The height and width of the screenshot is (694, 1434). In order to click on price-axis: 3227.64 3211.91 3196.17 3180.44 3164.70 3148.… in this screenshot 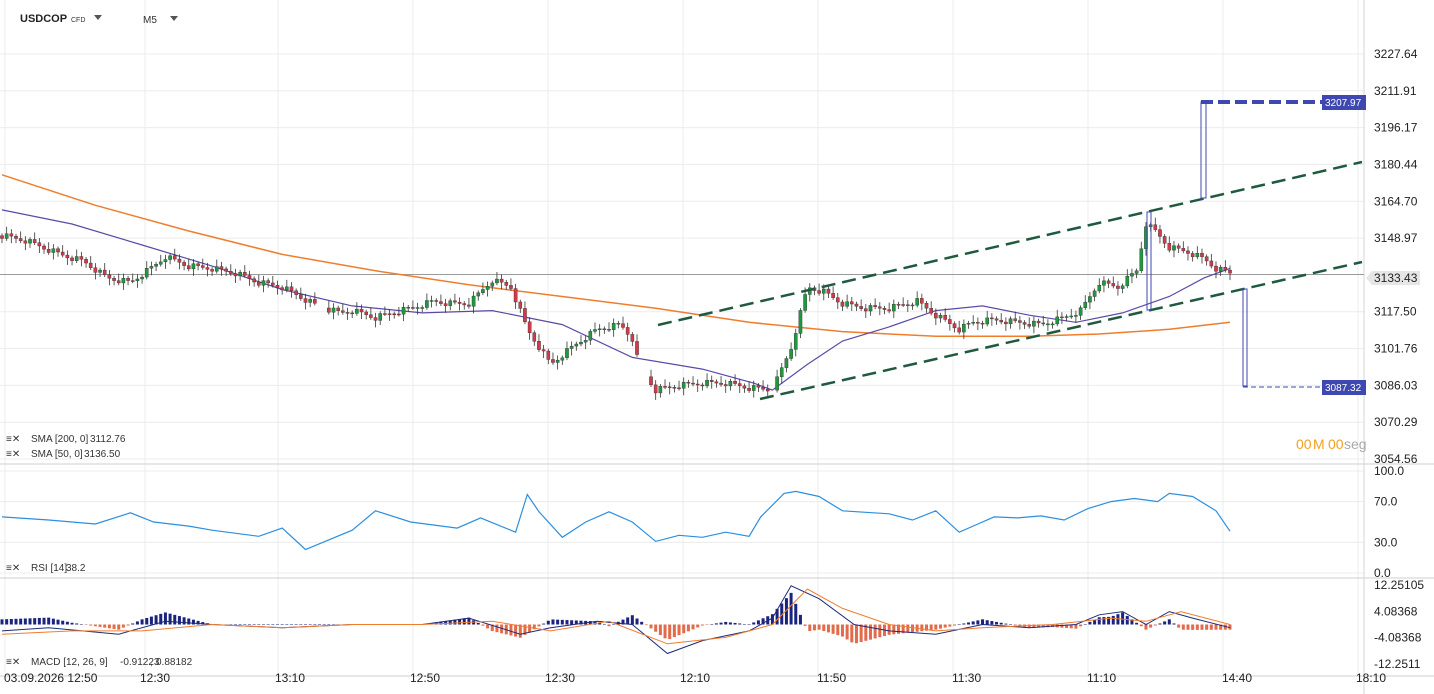, I will do `click(1399, 359)`.